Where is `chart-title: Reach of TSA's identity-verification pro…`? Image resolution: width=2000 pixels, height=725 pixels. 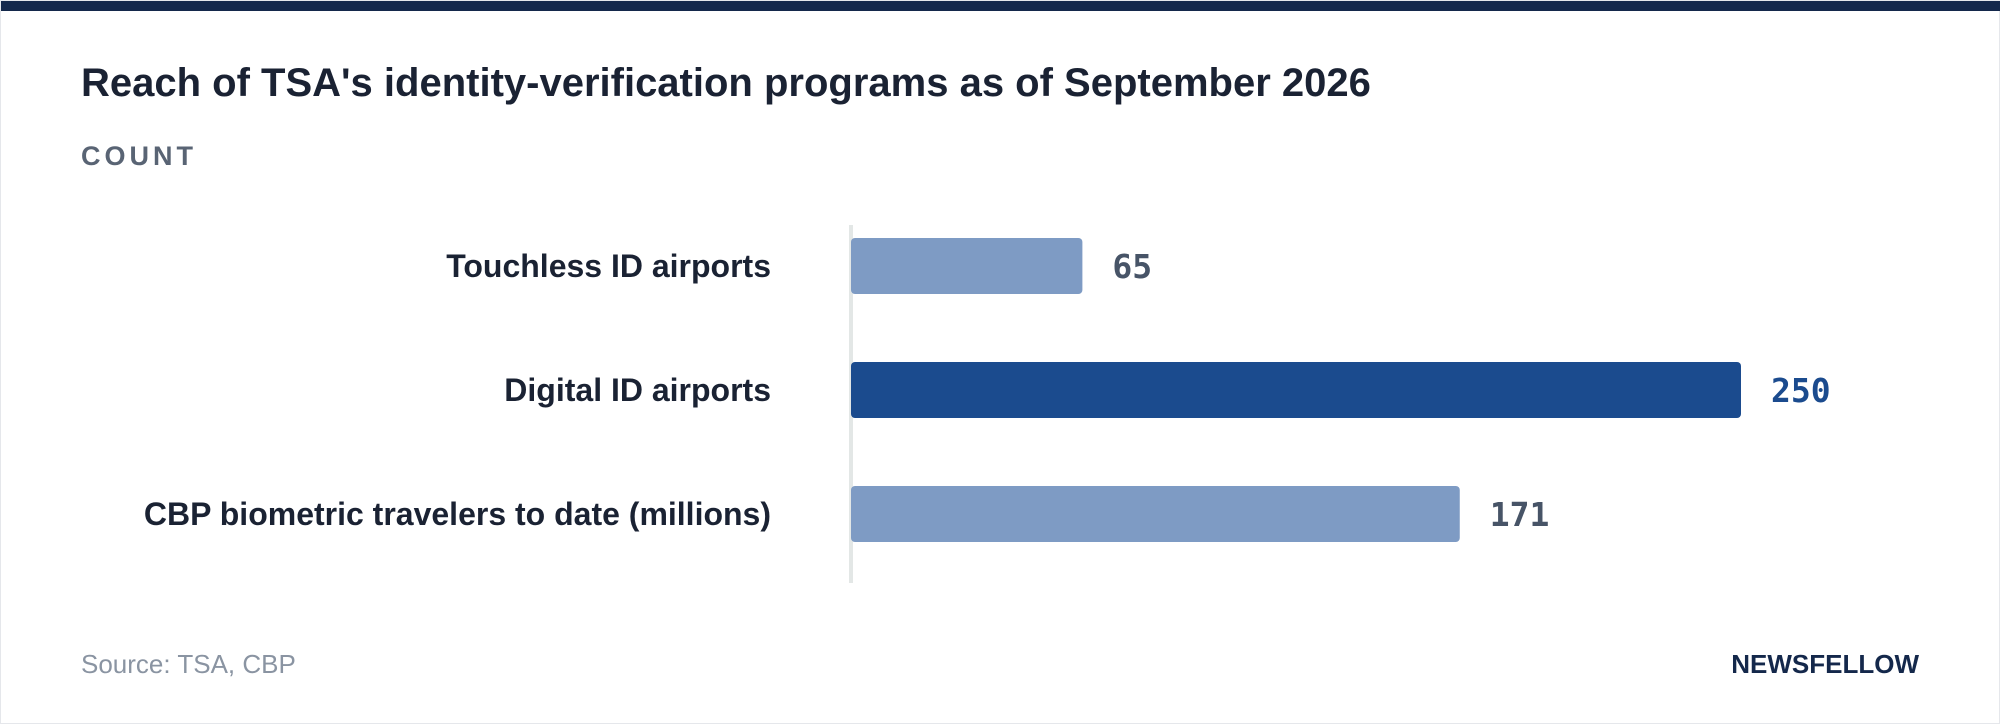
chart-title: Reach of TSA's identity-verification pro… is located at coordinates (726, 83).